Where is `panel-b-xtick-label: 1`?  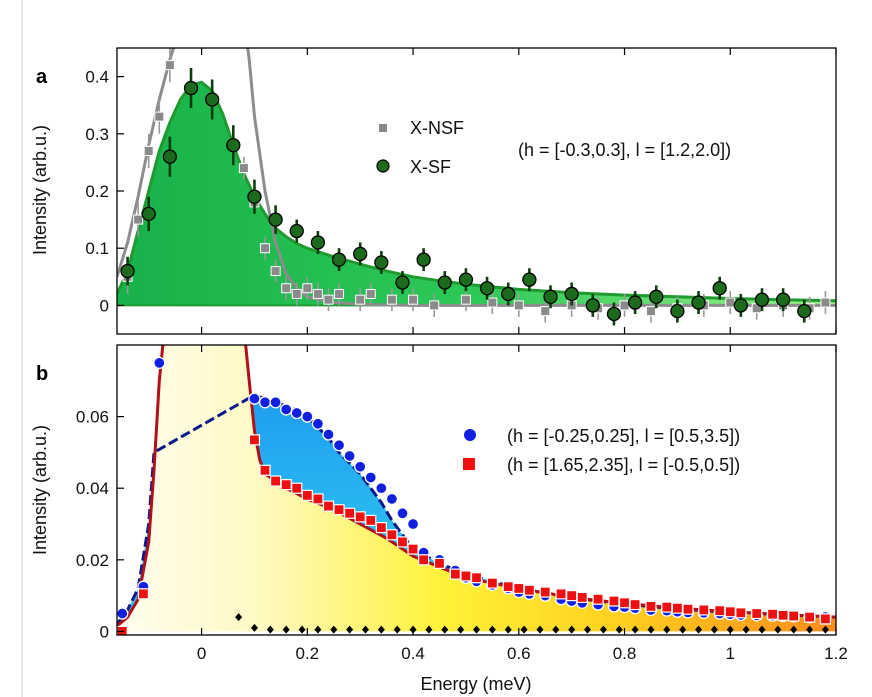 panel-b-xtick-label: 1 is located at coordinates (730, 653).